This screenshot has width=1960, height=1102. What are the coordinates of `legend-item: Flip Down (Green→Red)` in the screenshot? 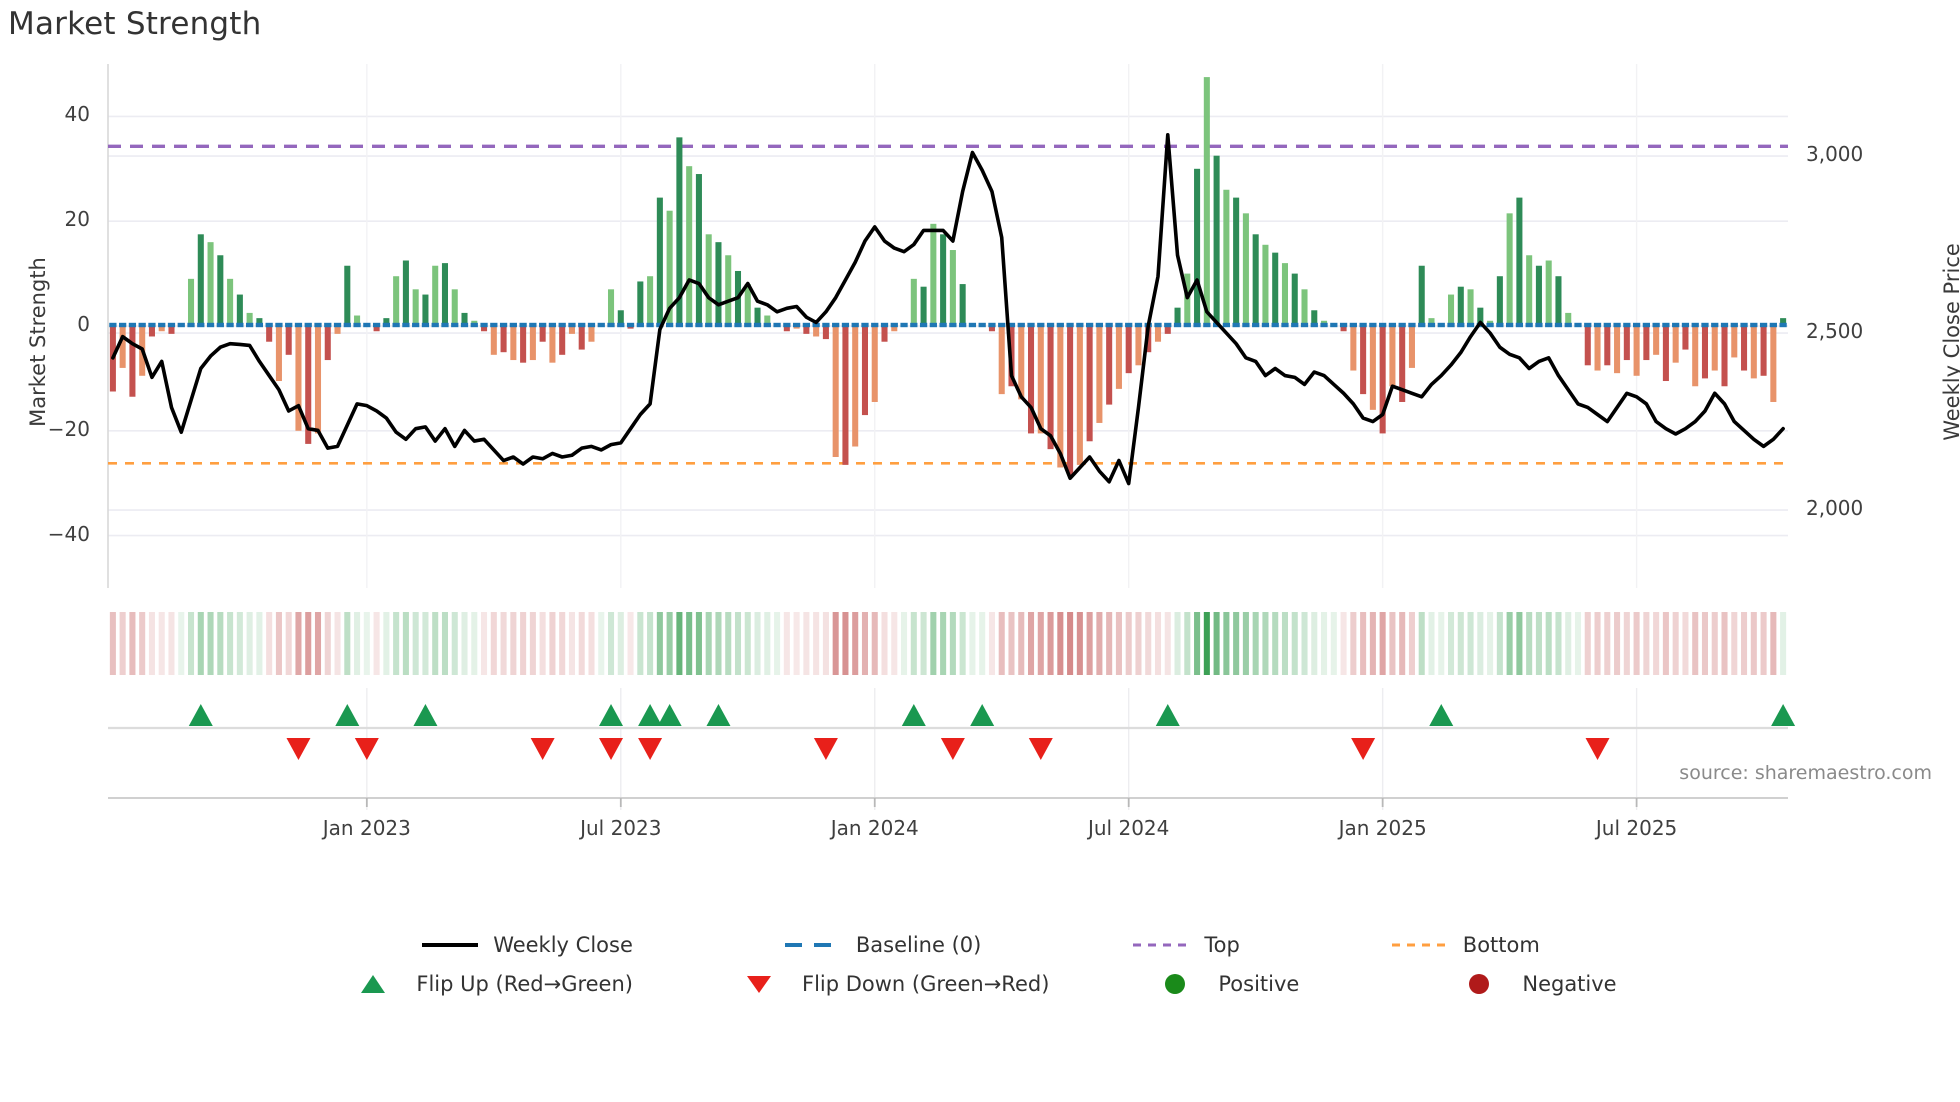 It's located at (889, 984).